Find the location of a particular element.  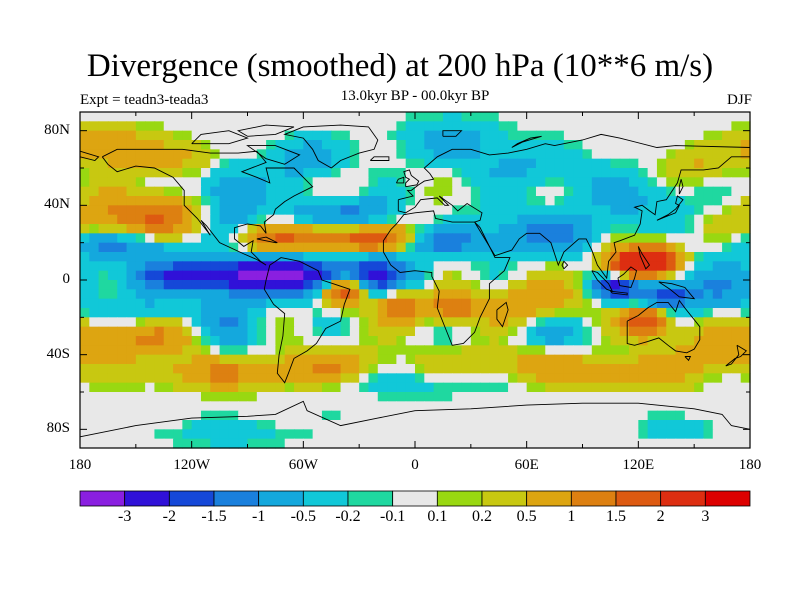

coastline-new-guinea is located at coordinates (677, 290).